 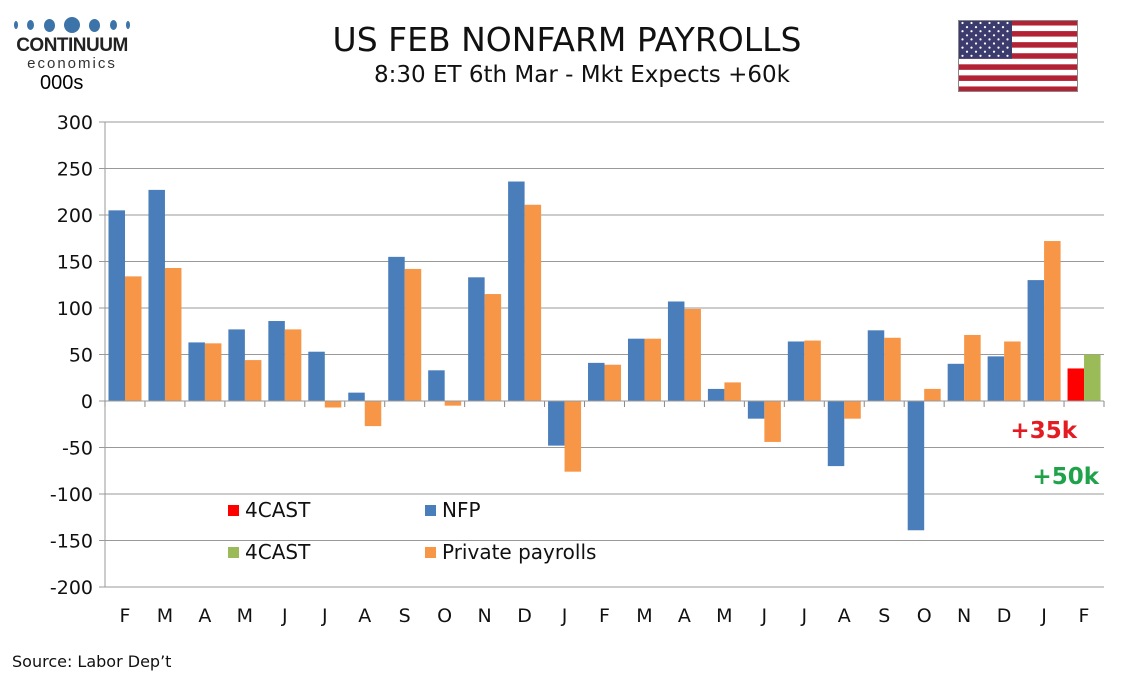 I want to click on y-tick-label: 150, so click(x=75, y=263).